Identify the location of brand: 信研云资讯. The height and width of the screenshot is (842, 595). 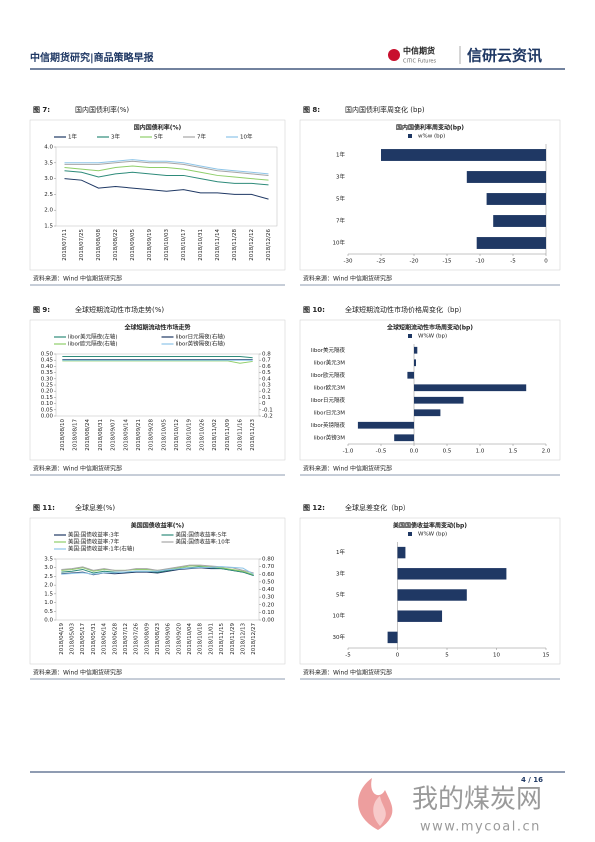
(504, 56).